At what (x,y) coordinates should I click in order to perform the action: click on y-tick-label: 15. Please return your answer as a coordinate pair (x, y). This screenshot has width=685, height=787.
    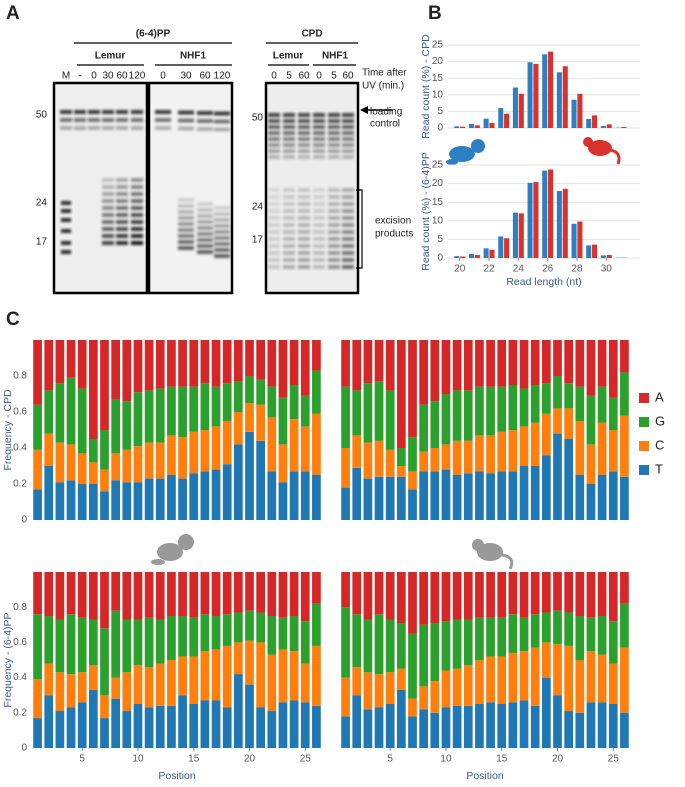
    Looking at the image, I should click on (438, 202).